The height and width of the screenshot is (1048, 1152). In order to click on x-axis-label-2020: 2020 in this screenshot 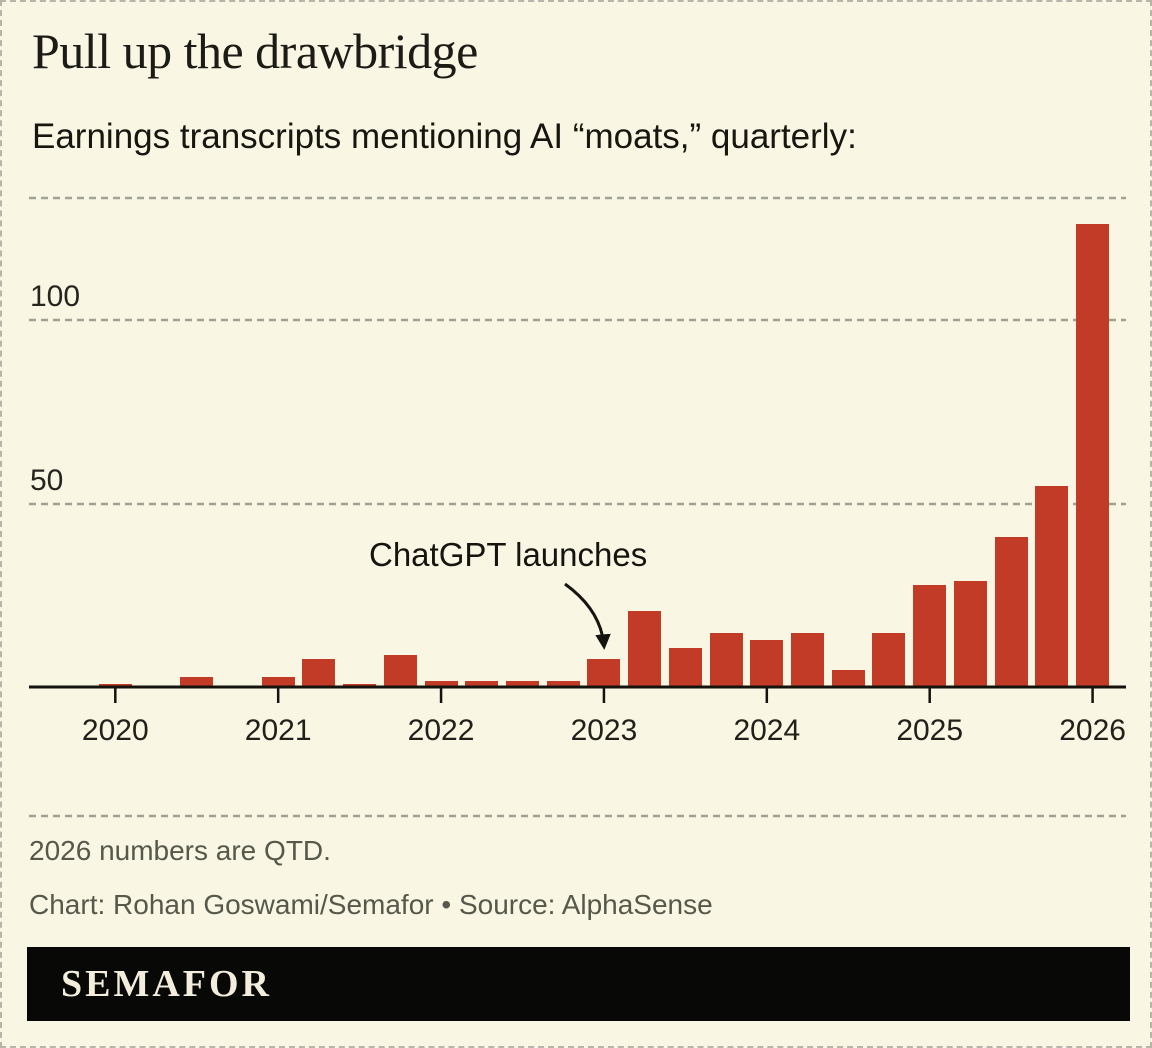, I will do `click(115, 730)`.